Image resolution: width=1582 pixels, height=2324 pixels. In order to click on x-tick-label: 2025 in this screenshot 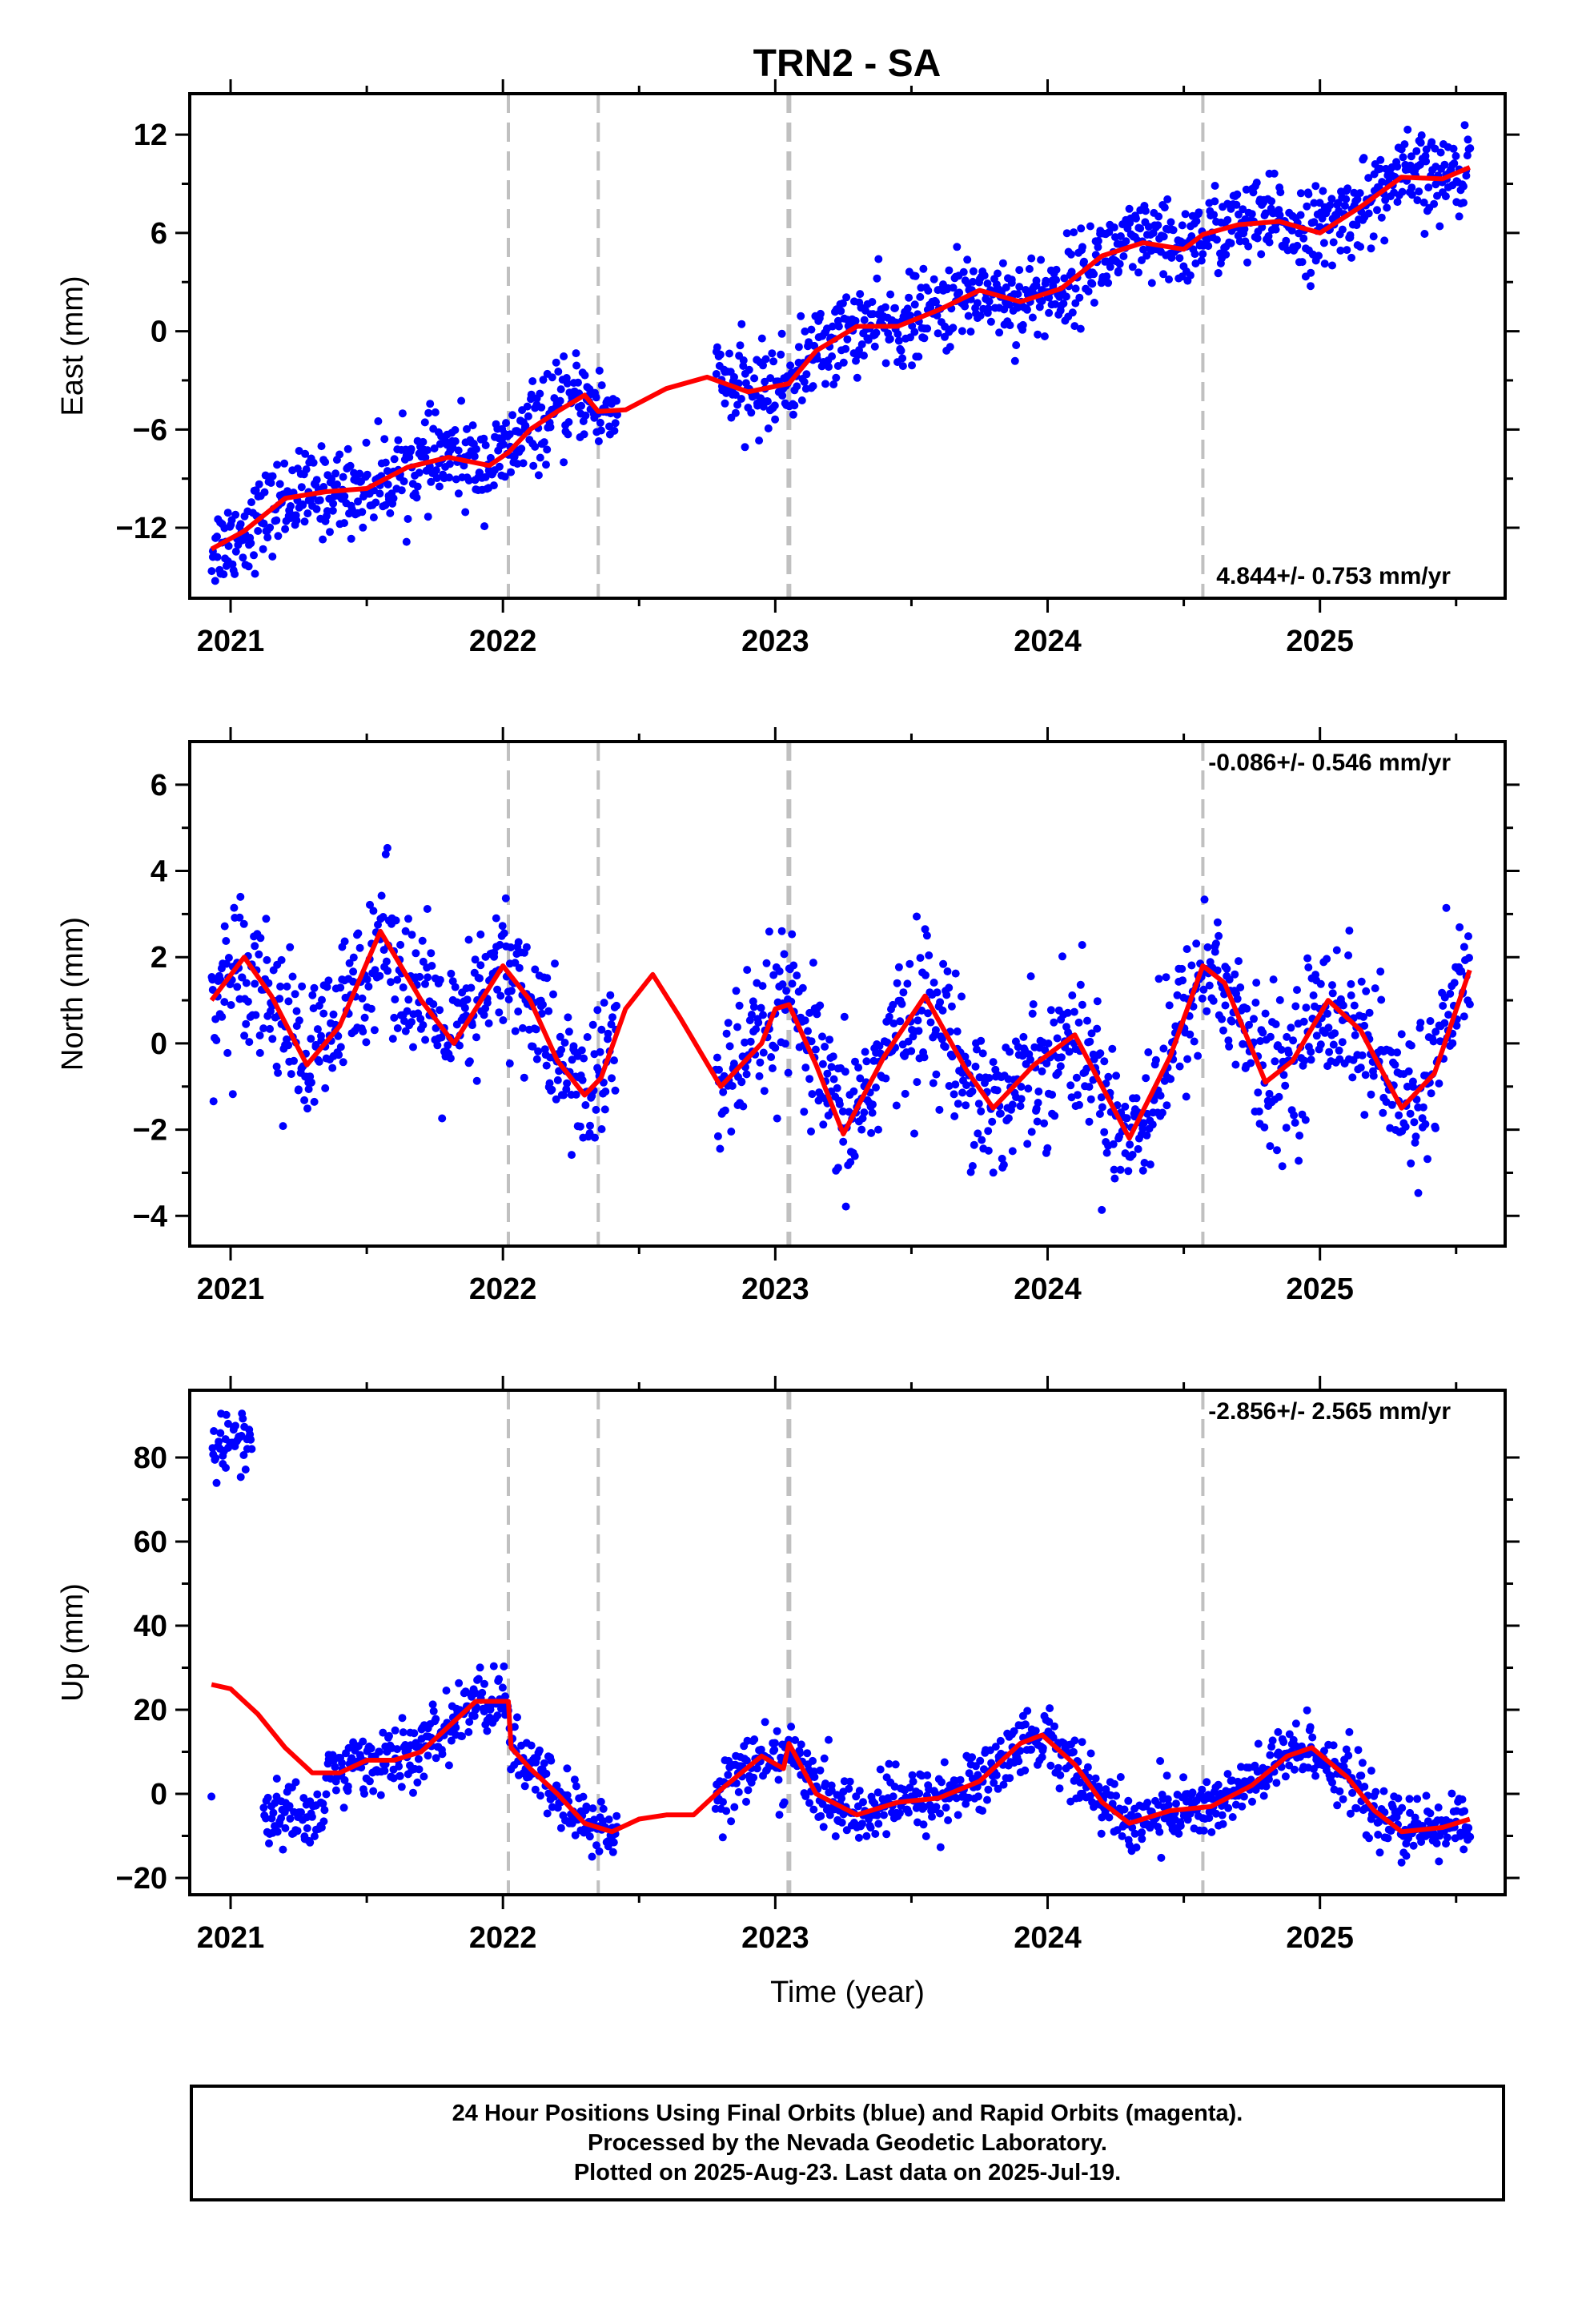, I will do `click(1320, 1289)`.